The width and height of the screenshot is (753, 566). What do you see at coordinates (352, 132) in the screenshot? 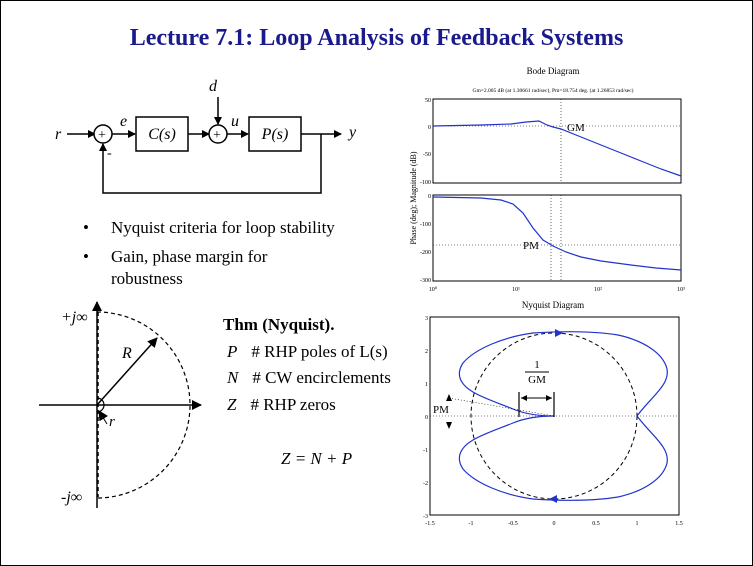
I see `signal-y: y` at bounding box center [352, 132].